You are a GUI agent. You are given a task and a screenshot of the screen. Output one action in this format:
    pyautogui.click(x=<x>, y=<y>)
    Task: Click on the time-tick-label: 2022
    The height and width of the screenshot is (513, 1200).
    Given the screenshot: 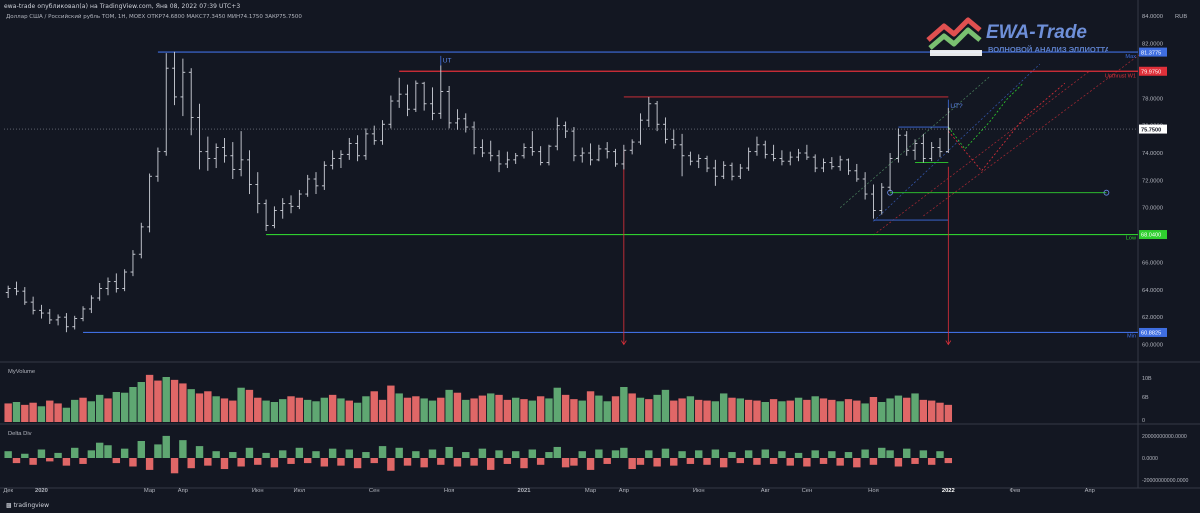 What is the action you would take?
    pyautogui.click(x=948, y=491)
    